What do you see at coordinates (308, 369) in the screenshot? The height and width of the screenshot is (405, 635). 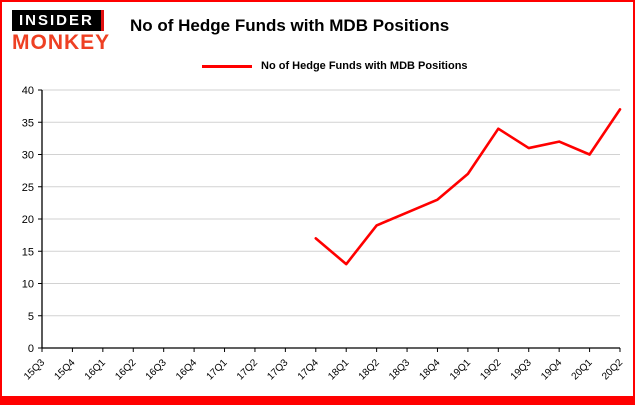 I see `svg-text: 17Q4` at bounding box center [308, 369].